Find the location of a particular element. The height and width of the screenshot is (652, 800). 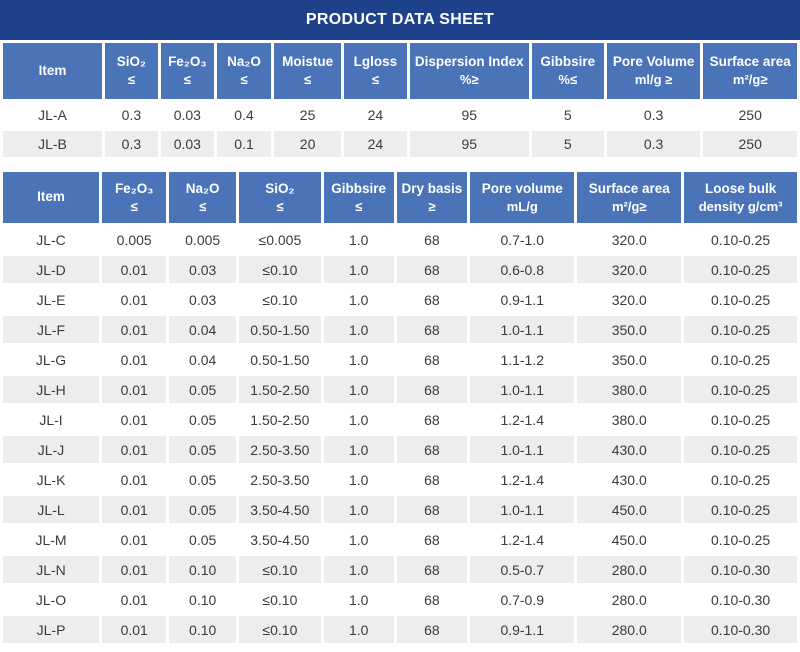

item-cell: JL-A is located at coordinates (52, 115).